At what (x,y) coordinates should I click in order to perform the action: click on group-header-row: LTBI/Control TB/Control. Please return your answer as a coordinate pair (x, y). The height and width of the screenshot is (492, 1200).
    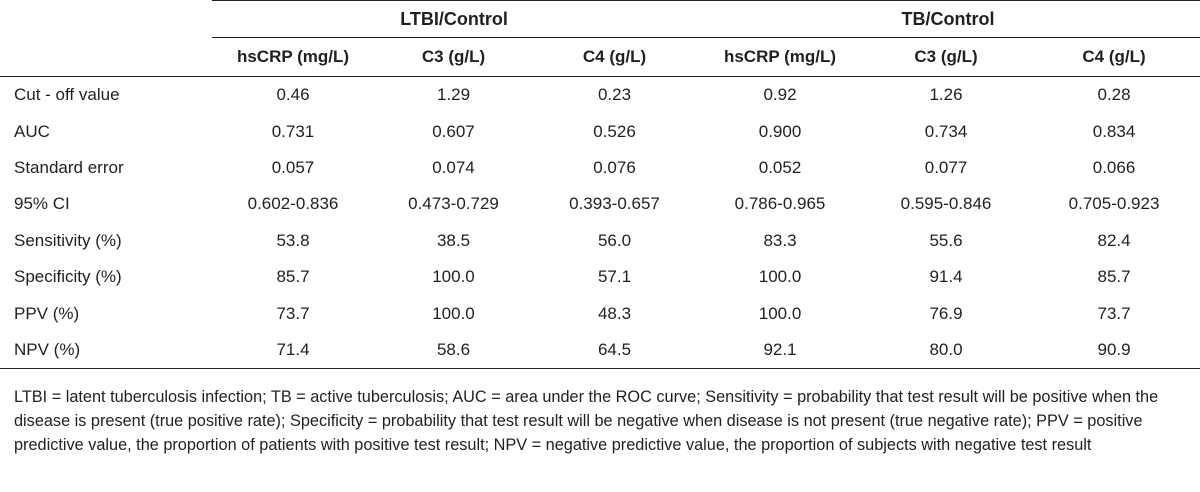
    Looking at the image, I should click on (600, 19).